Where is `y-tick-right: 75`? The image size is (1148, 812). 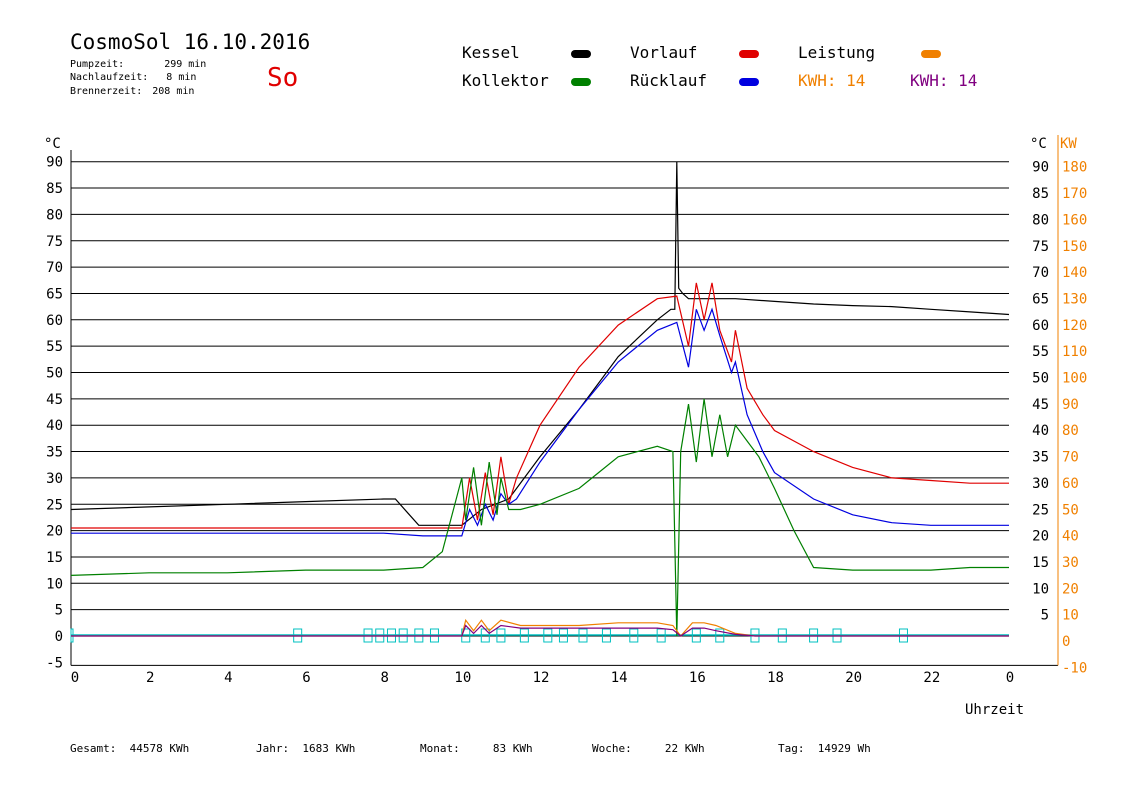
y-tick-right: 75 is located at coordinates (1040, 247).